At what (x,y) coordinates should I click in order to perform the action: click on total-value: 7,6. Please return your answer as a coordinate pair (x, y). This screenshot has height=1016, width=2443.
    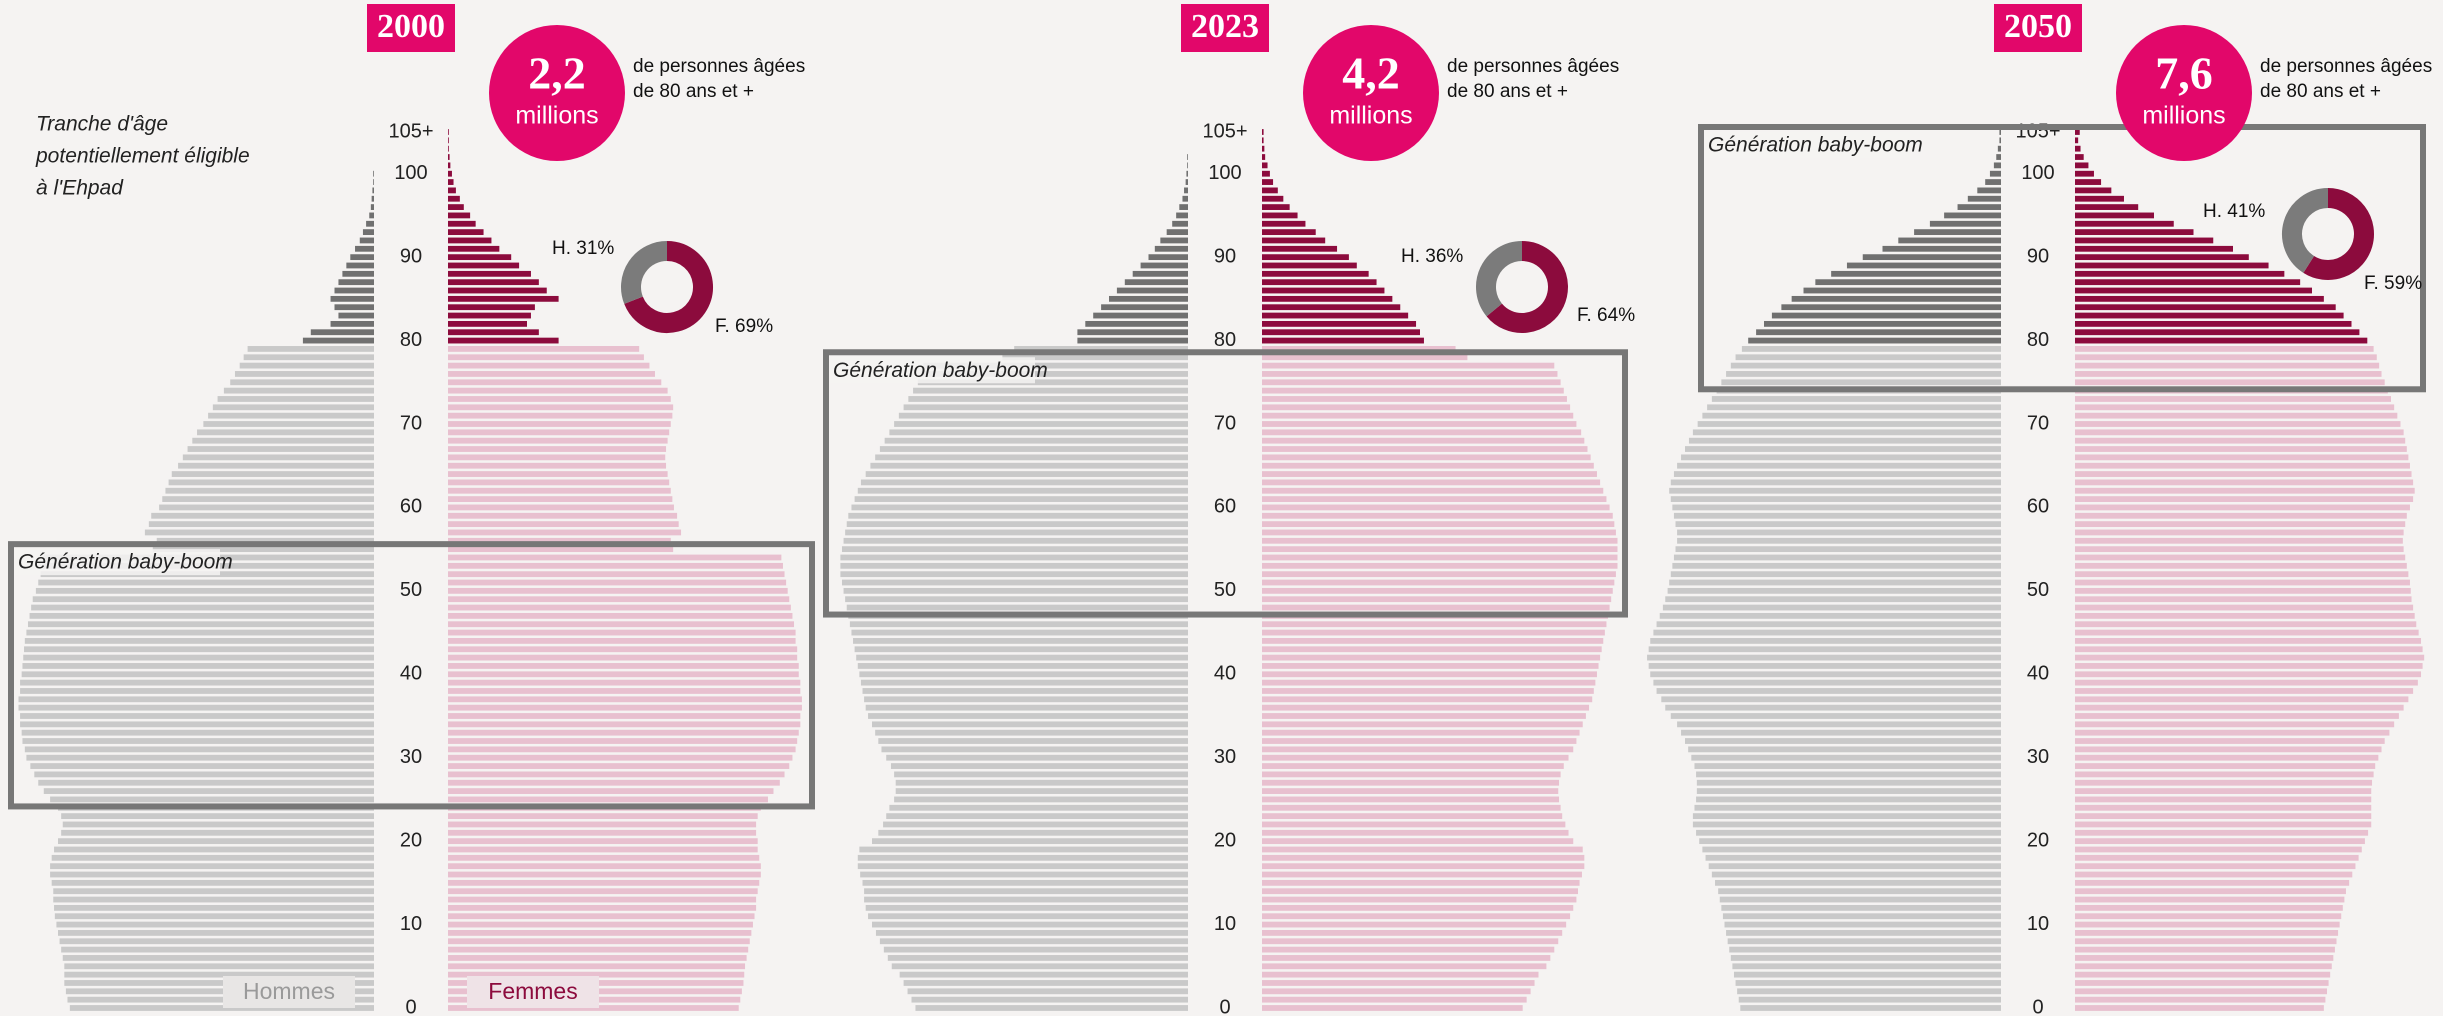
    Looking at the image, I should click on (2184, 73).